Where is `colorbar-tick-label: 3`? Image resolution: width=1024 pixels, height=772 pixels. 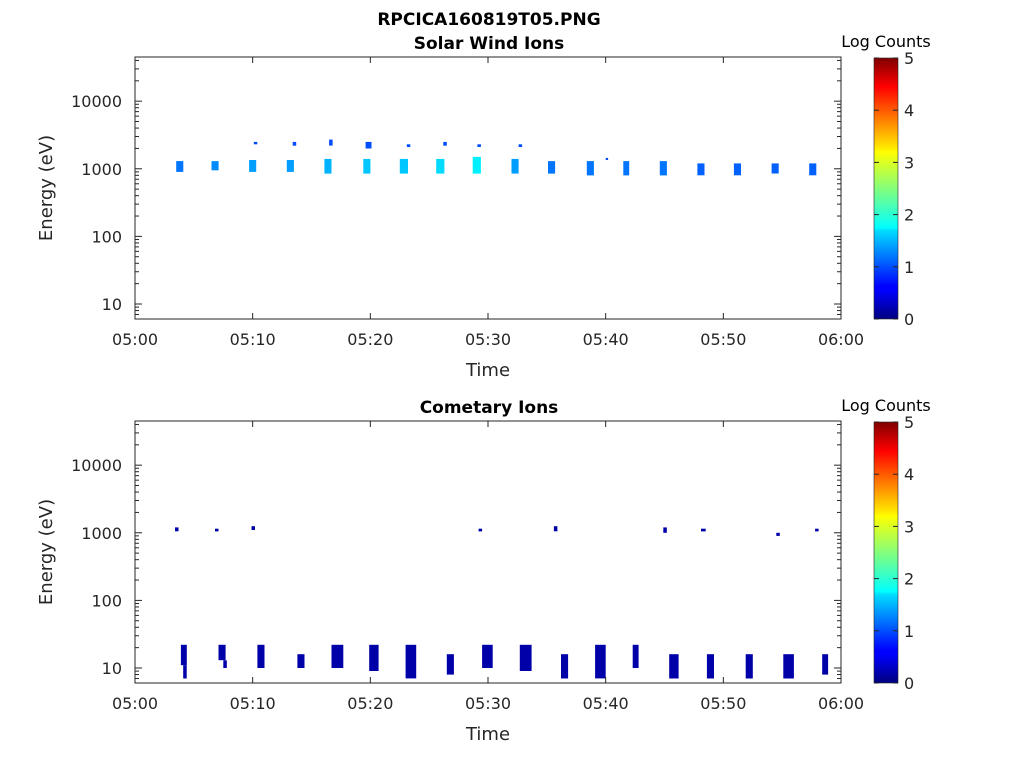 colorbar-tick-label: 3 is located at coordinates (909, 162).